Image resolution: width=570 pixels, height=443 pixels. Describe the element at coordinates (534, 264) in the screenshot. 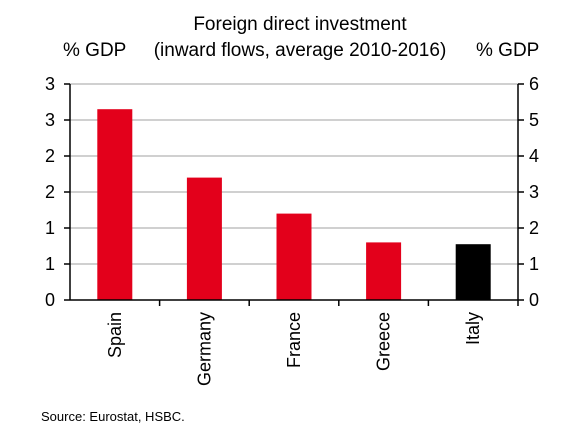

I see `right-tick-label: 1` at that location.